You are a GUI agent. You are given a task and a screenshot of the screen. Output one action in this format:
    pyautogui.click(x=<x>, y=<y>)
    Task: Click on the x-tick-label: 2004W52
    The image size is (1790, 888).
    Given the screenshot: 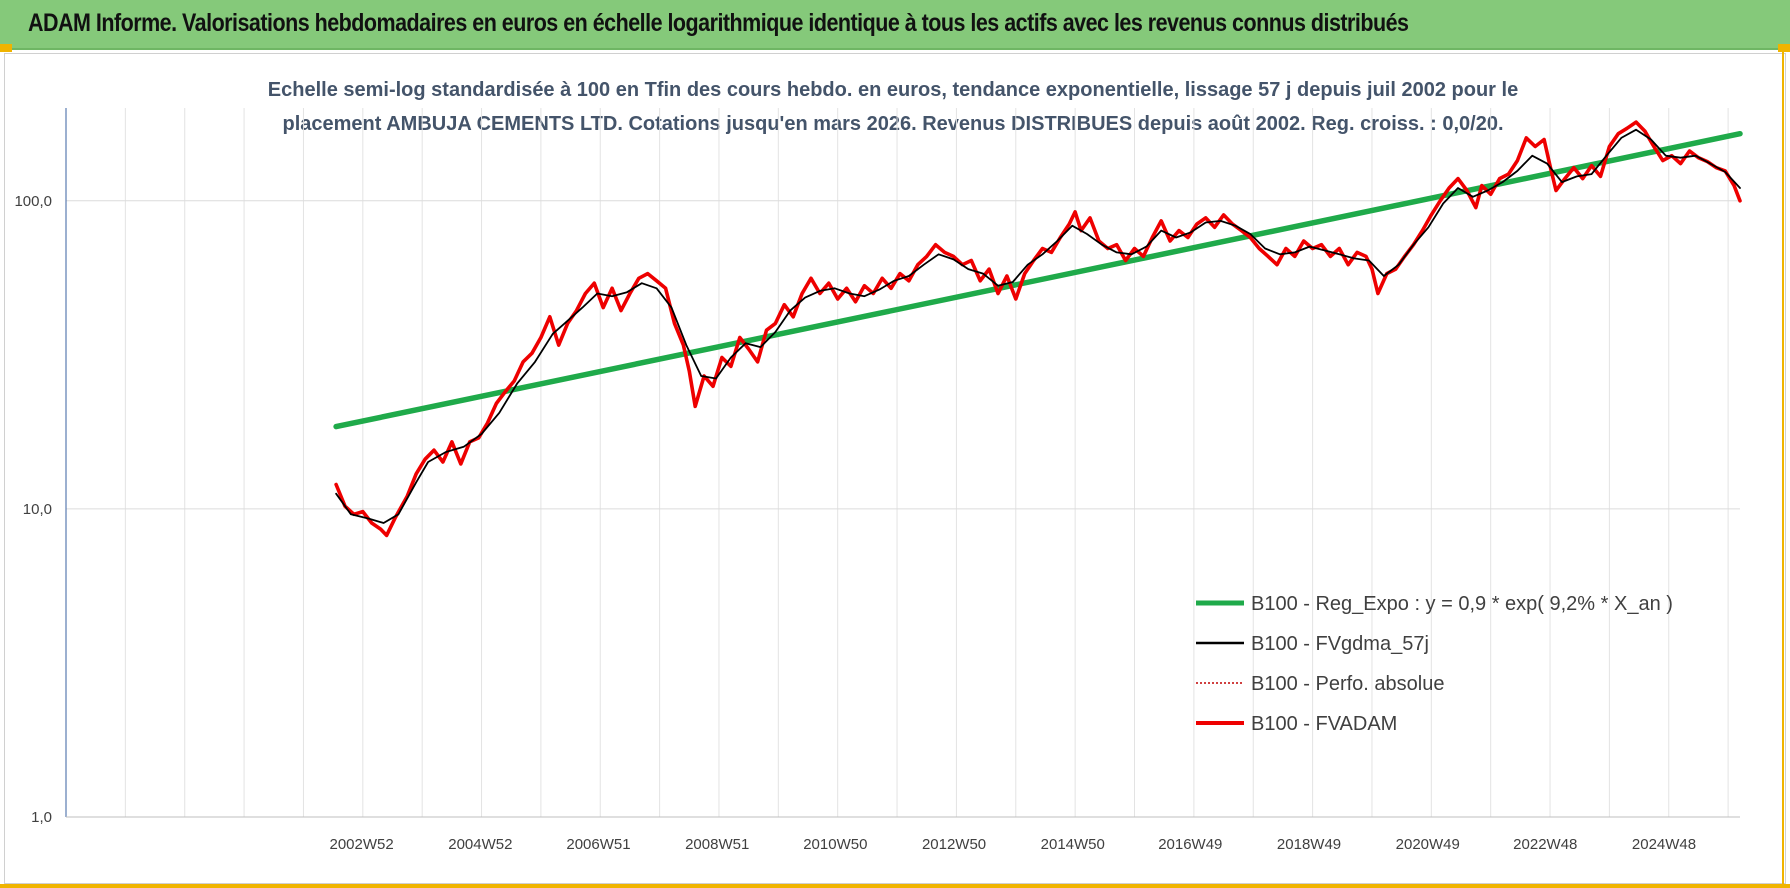 What is the action you would take?
    pyautogui.click(x=480, y=844)
    